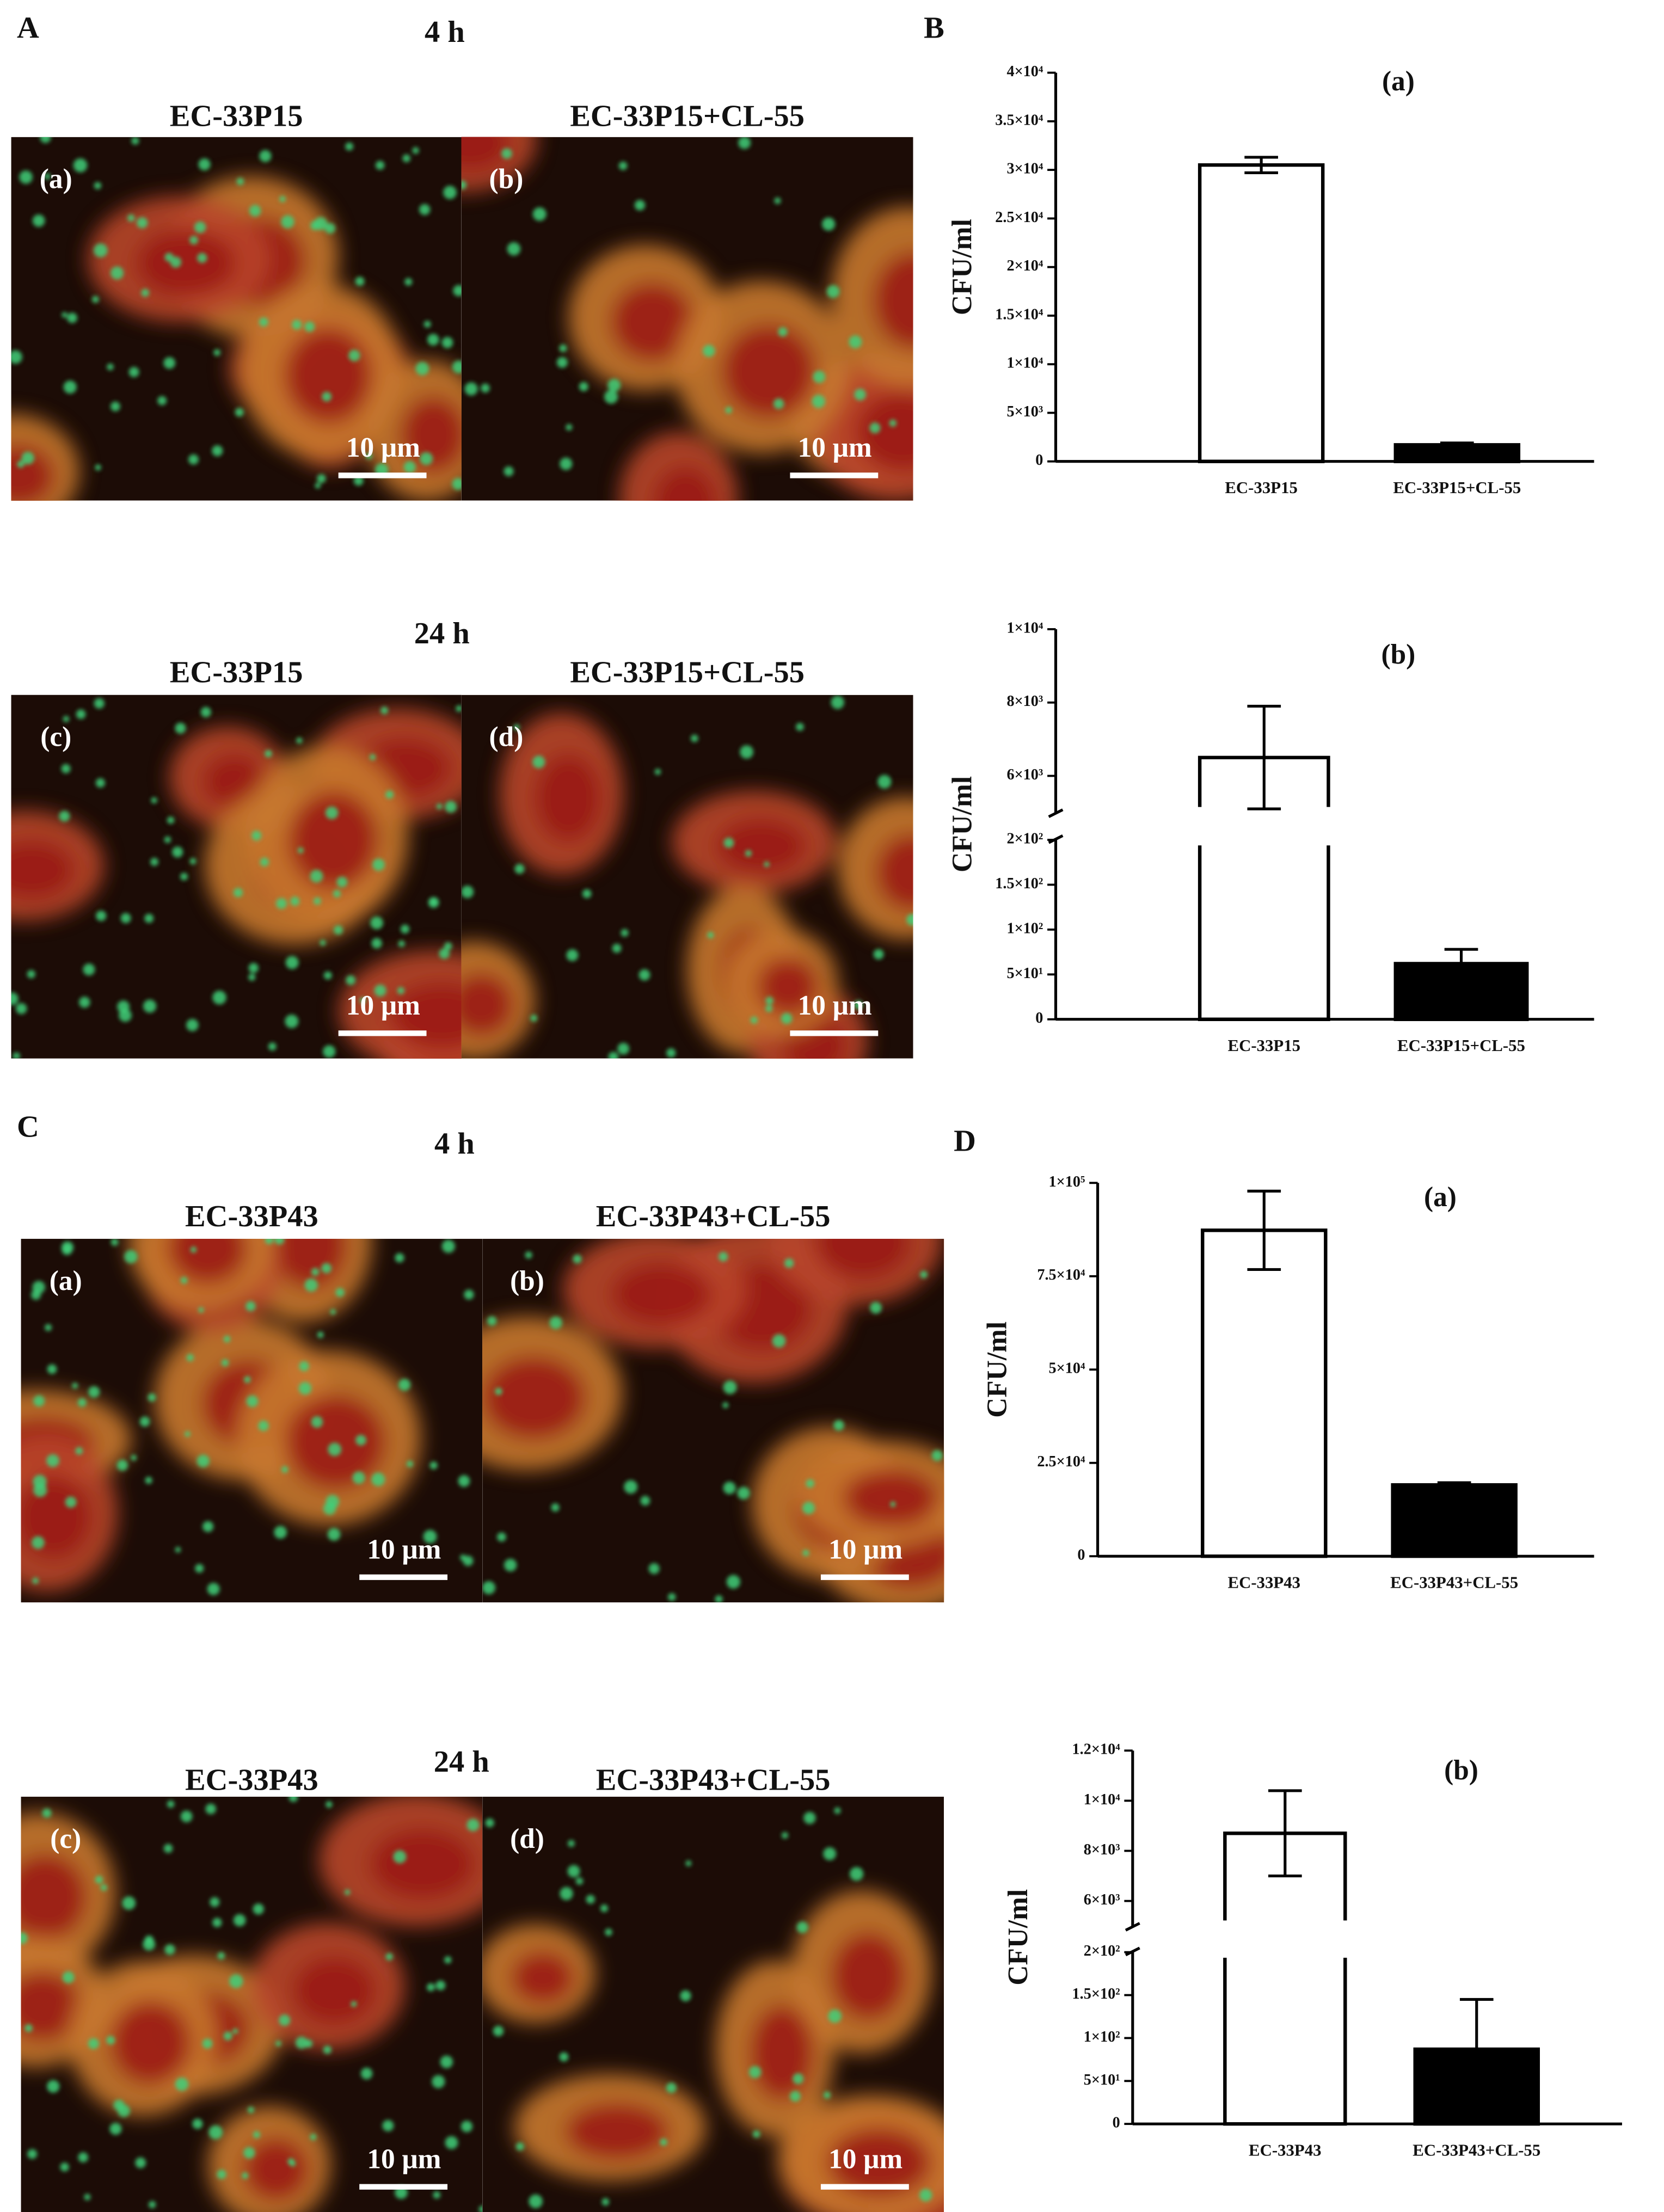 The image size is (1664, 2212). I want to click on image-tag: (c), so click(55, 738).